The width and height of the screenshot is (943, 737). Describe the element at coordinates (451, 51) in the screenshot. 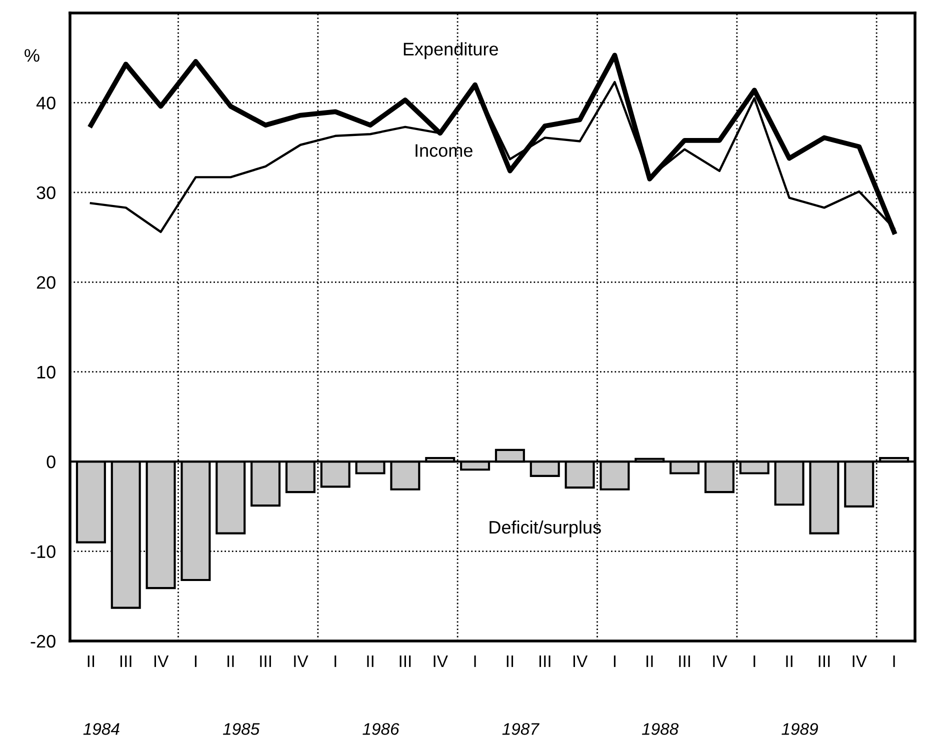

I see `series-label: Expenditure` at that location.